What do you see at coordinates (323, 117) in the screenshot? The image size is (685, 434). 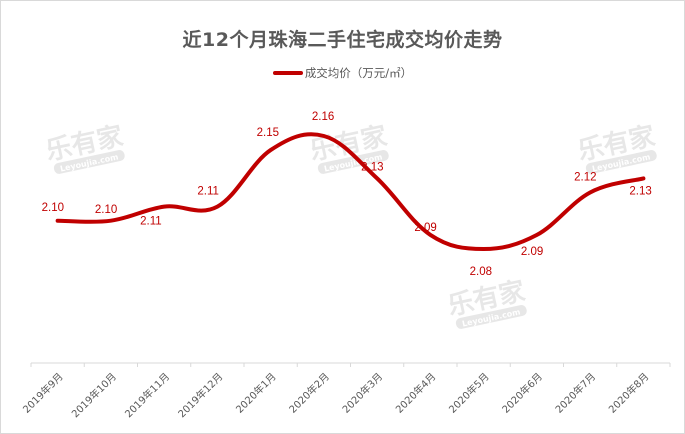 I see `data-label: 2.16` at bounding box center [323, 117].